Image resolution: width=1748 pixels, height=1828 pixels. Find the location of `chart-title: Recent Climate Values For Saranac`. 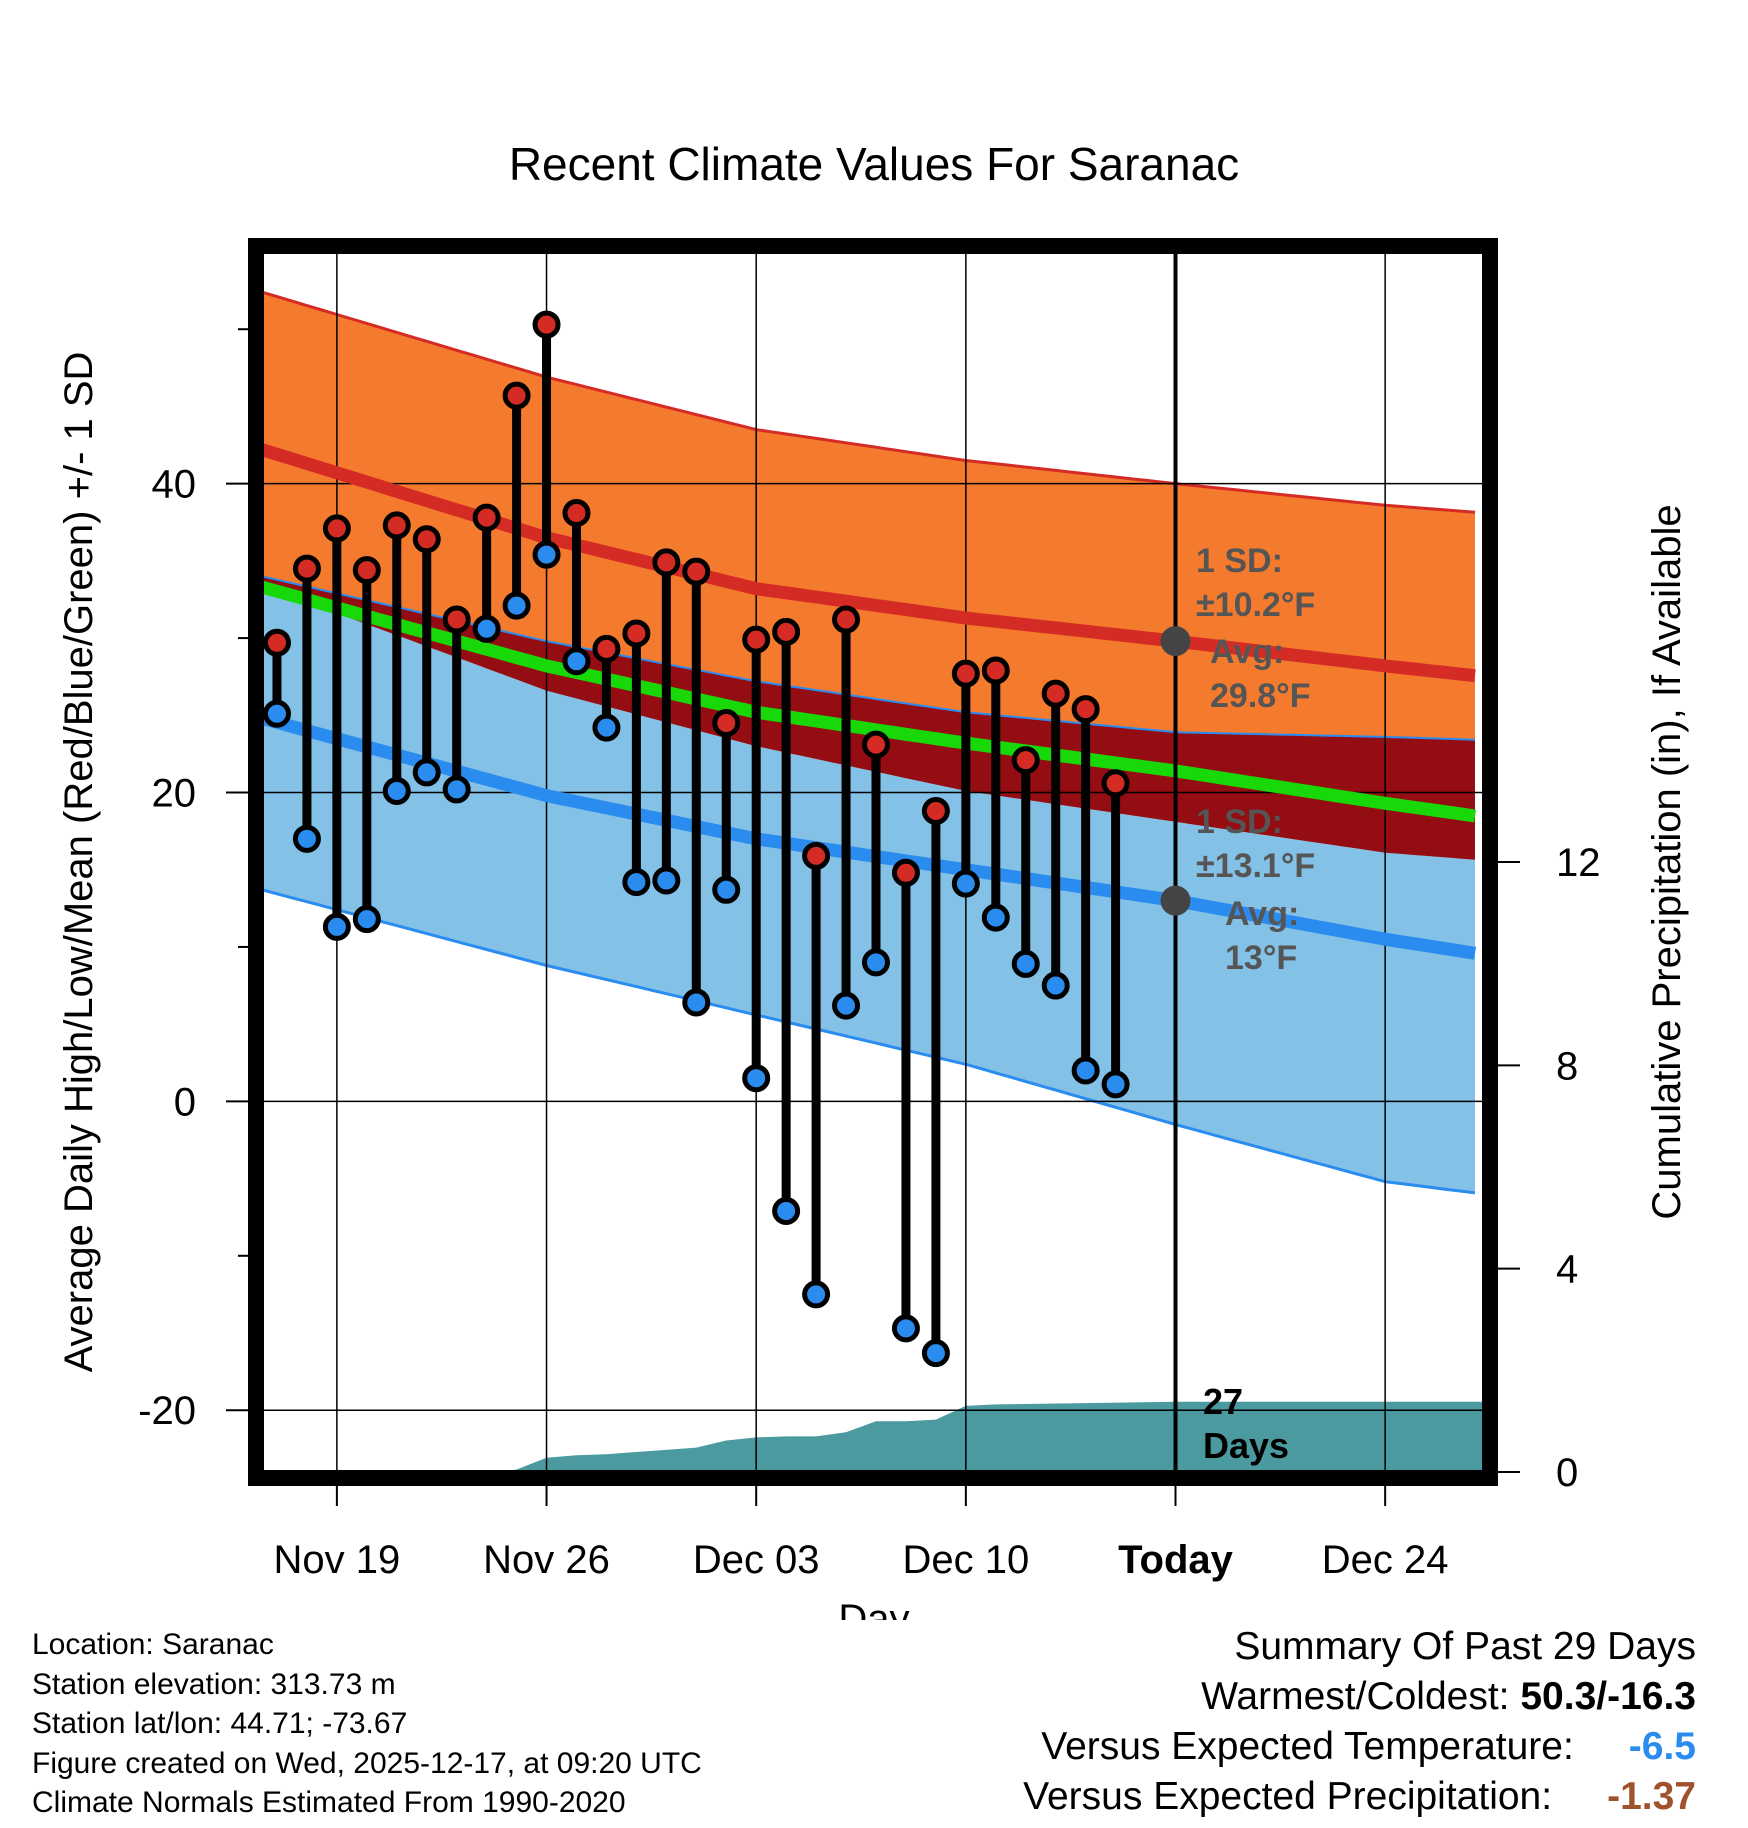

chart-title: Recent Climate Values For Saranac is located at coordinates (874, 164).